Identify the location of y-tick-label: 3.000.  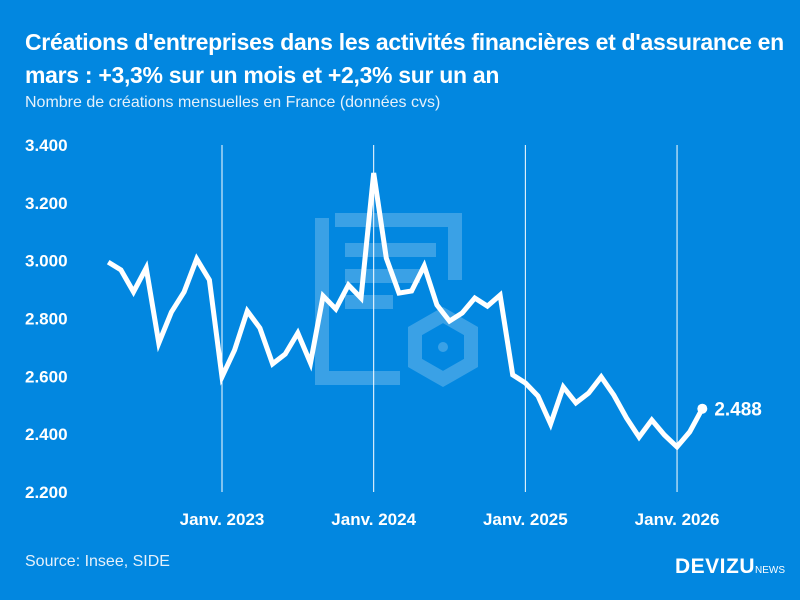
(46, 261).